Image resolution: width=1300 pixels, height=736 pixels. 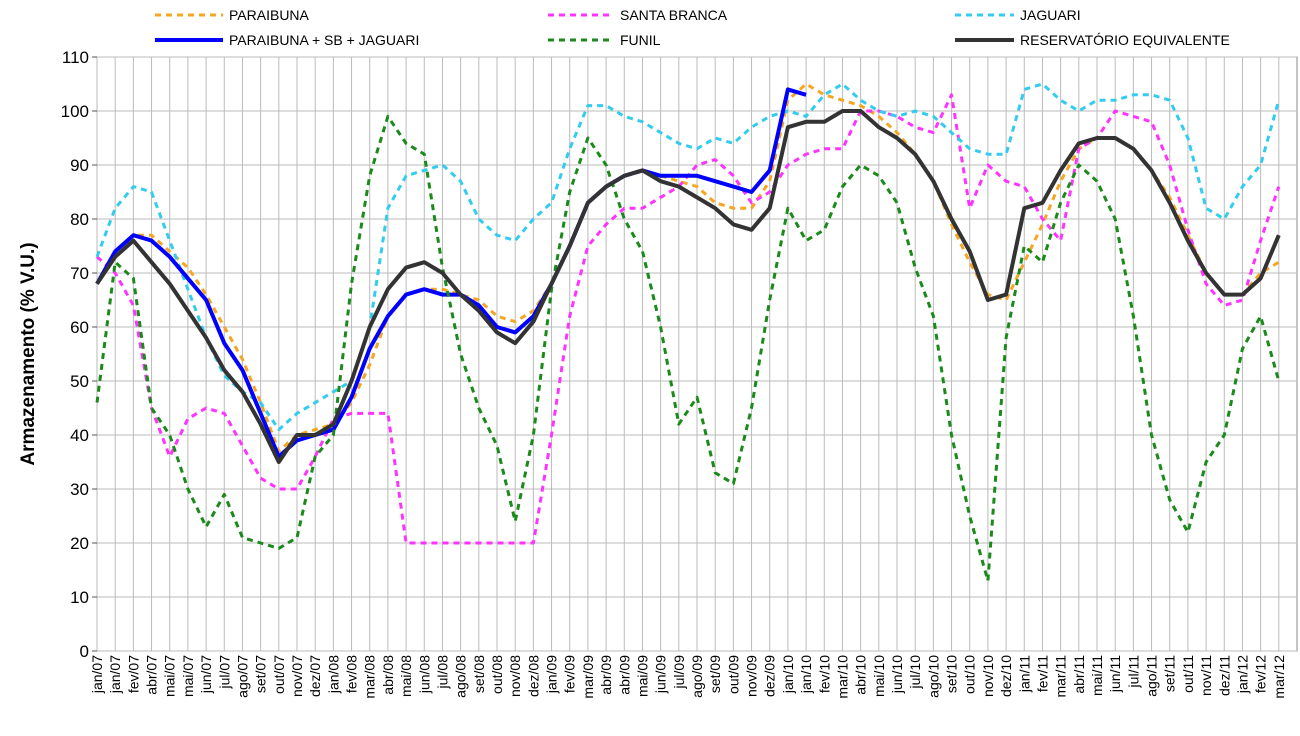 I want to click on y-tick-label: 0, so click(x=84, y=651).